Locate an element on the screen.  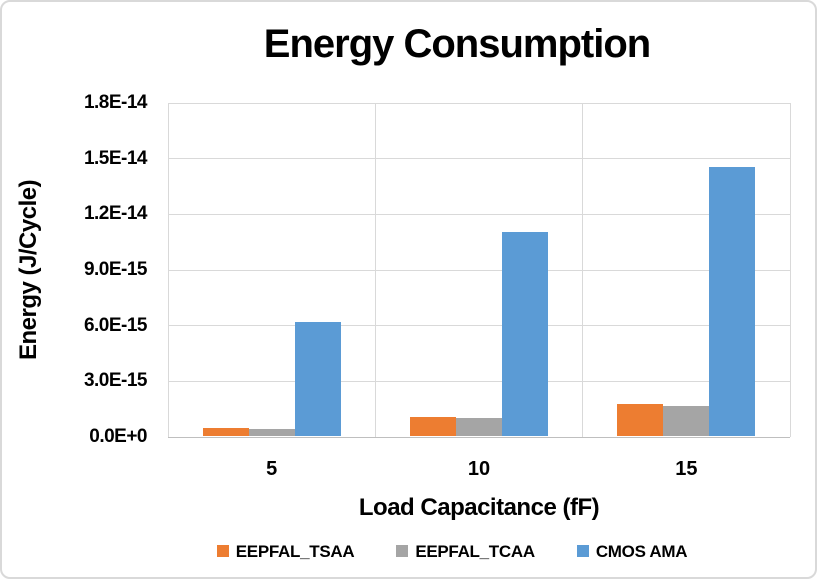
x-axis-line is located at coordinates (479, 437).